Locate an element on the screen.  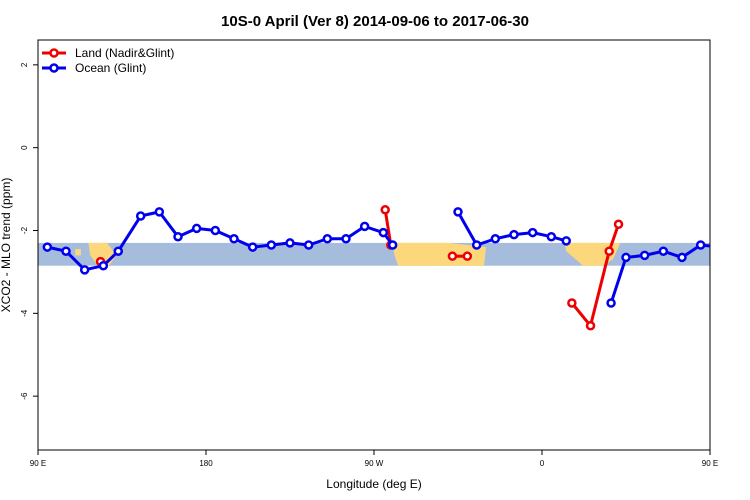
y-tick-label: 2 is located at coordinates (24, 64).